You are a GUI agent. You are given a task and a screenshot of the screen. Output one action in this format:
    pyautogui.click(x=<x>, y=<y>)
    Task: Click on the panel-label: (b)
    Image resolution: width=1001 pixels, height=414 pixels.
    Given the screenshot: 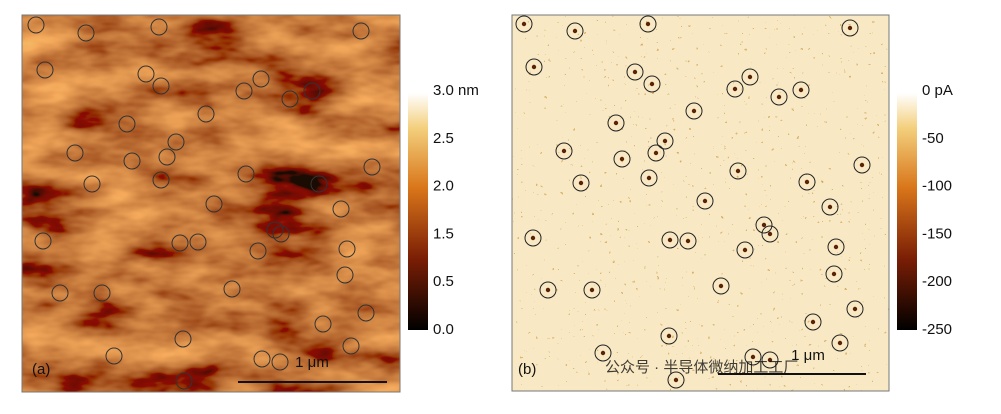 What is the action you would take?
    pyautogui.click(x=527, y=369)
    